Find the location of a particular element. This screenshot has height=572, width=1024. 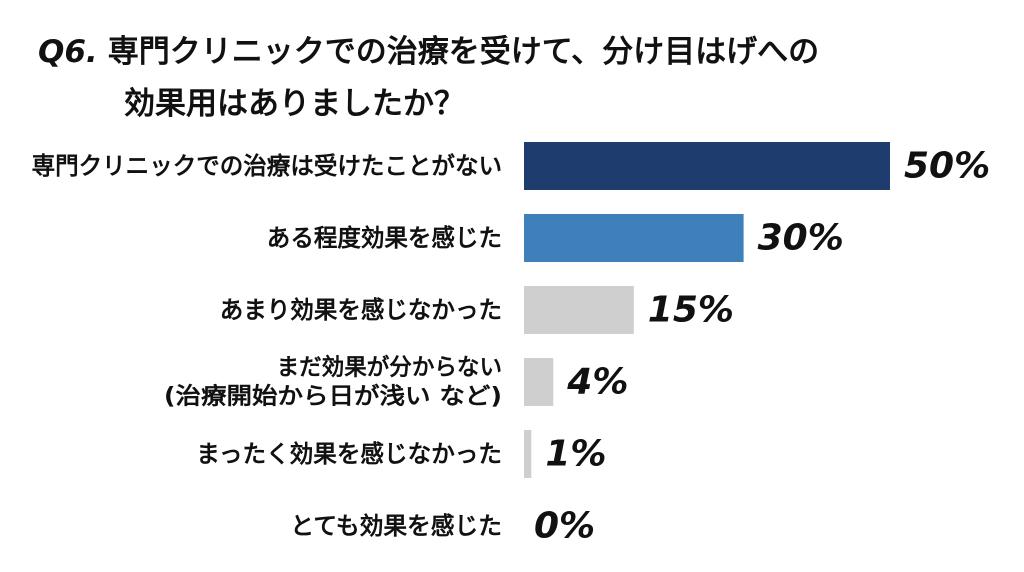

value-label: 15% is located at coordinates (691, 310).